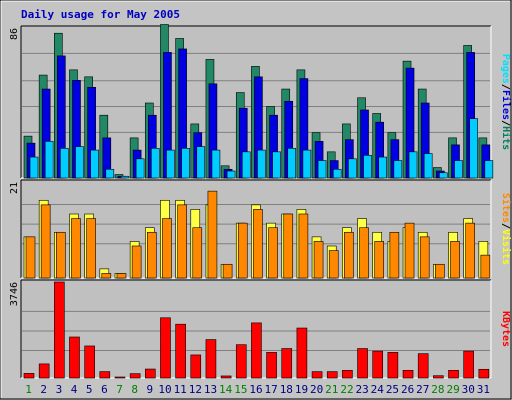 The height and width of the screenshot is (400, 512). Describe the element at coordinates (505, 329) in the screenshot. I see `legend-item: KBytes` at that location.